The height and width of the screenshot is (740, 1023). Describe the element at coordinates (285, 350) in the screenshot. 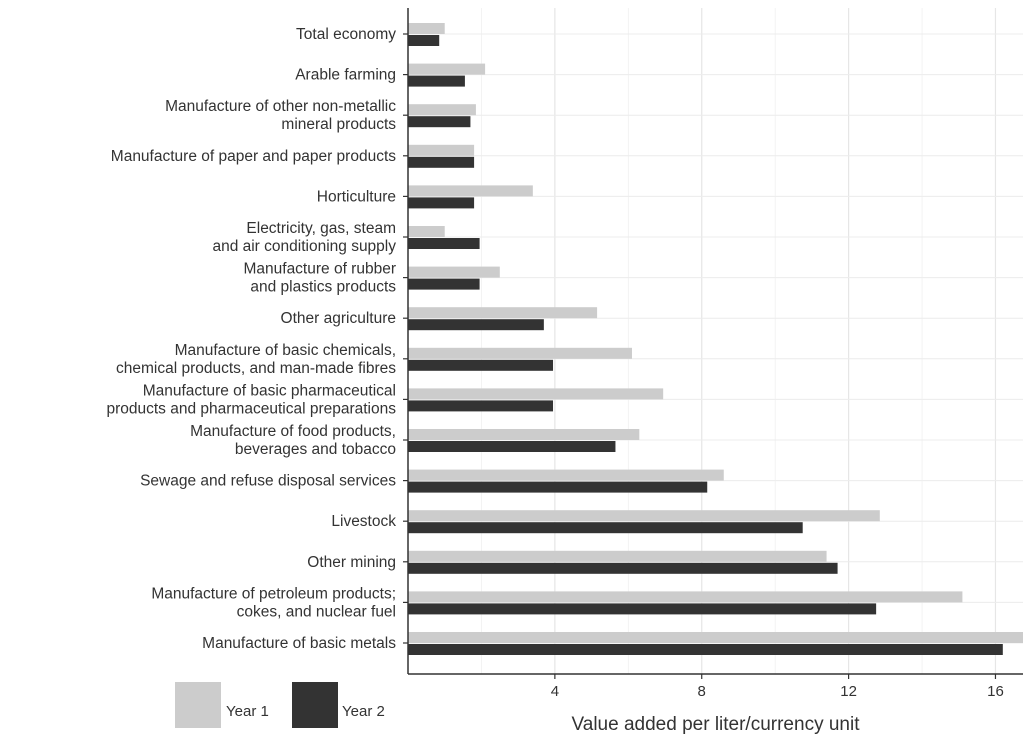

I see `category-label-line: Manufacture of basic chemicals,` at that location.